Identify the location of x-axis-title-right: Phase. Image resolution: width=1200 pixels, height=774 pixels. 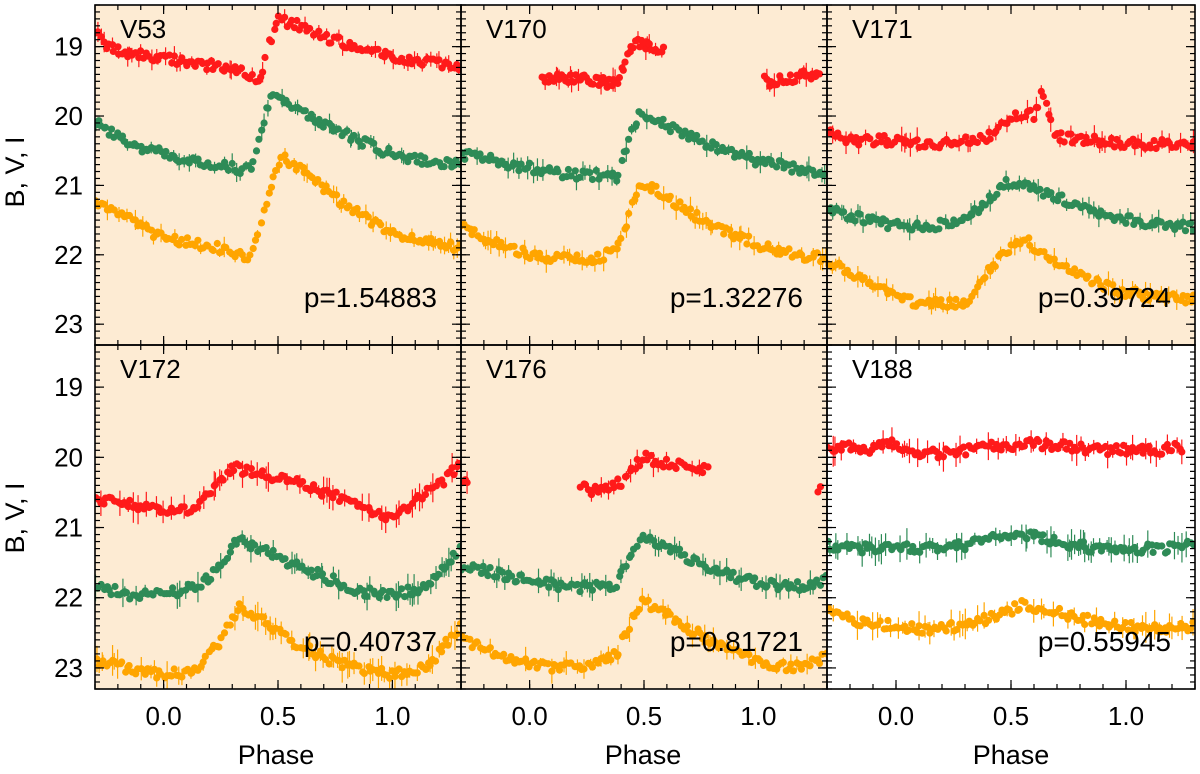
(1011, 755).